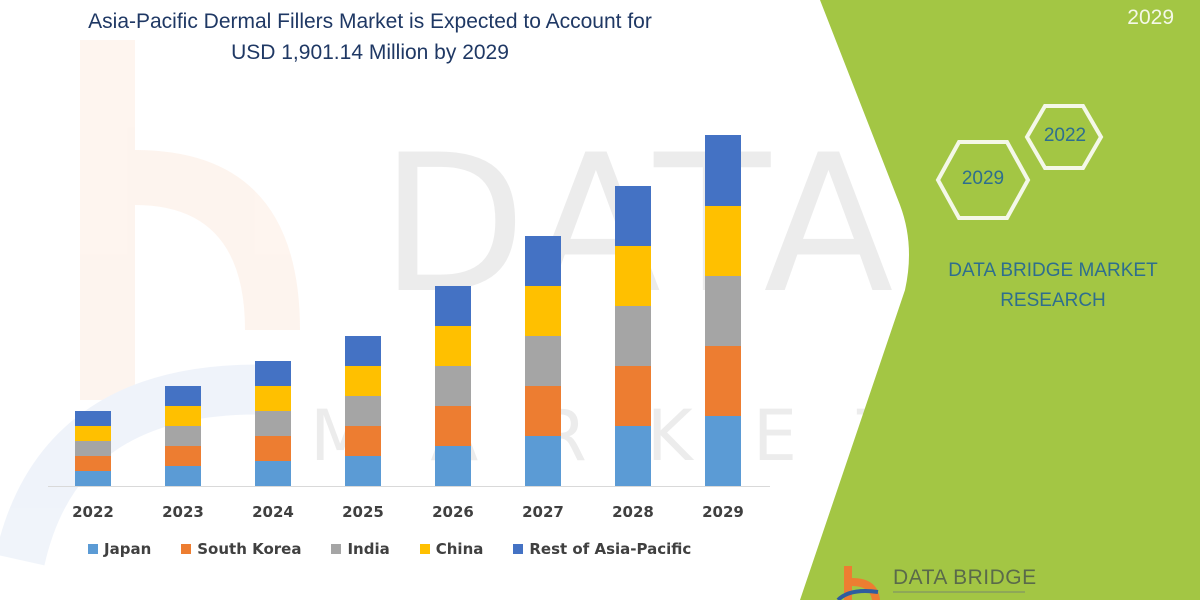  I want to click on legend-item: Japan, so click(119, 549).